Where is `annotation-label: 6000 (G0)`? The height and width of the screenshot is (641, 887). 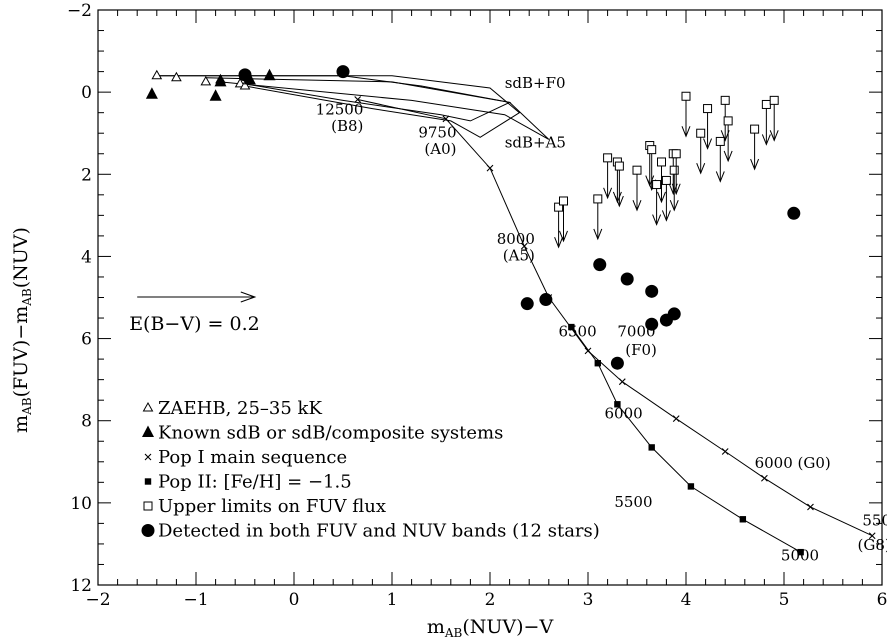 annotation-label: 6000 (G0) is located at coordinates (793, 463).